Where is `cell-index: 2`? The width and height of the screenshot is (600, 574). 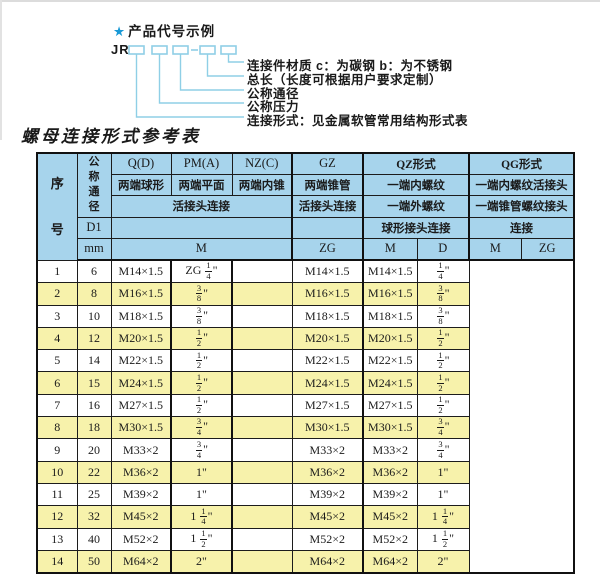 cell-index: 2 is located at coordinates (57, 294).